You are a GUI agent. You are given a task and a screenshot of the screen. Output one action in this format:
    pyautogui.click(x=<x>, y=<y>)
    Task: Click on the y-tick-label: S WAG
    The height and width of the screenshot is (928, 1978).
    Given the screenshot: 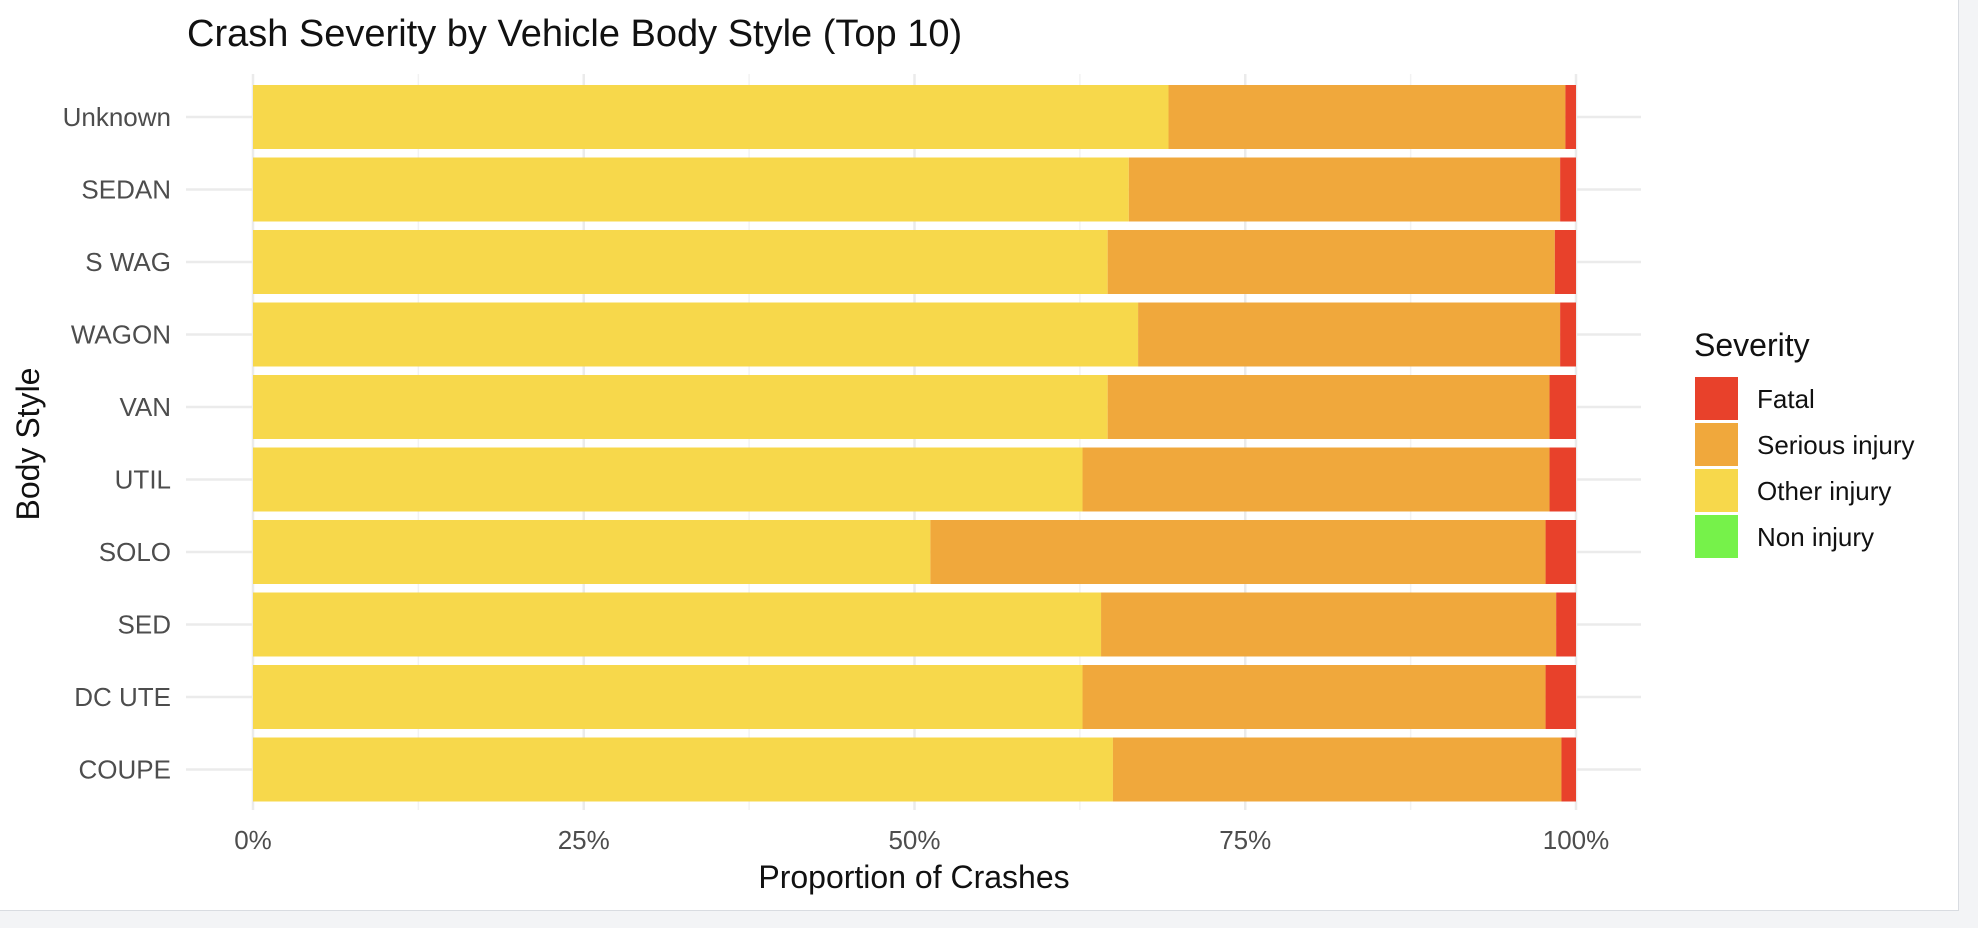 What is the action you would take?
    pyautogui.click(x=128, y=262)
    